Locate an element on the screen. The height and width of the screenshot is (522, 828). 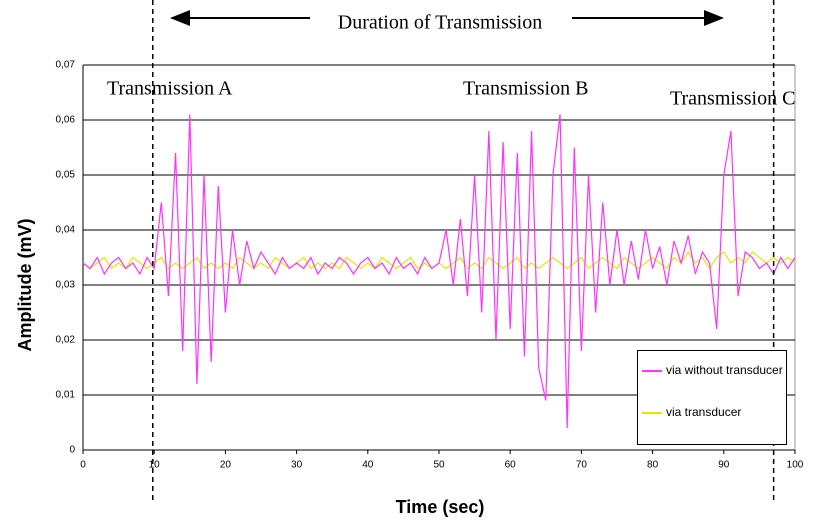
y-tick-label: 0,03 is located at coordinates (66, 285).